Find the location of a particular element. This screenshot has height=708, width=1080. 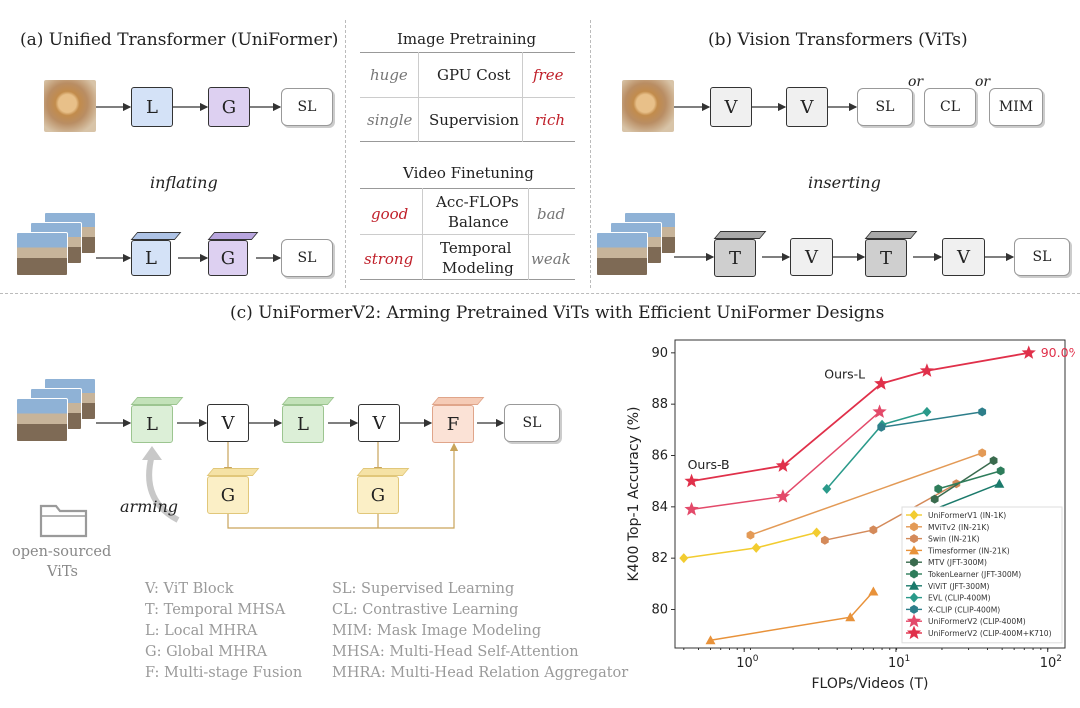

table-top is located at coordinates (467, 97).